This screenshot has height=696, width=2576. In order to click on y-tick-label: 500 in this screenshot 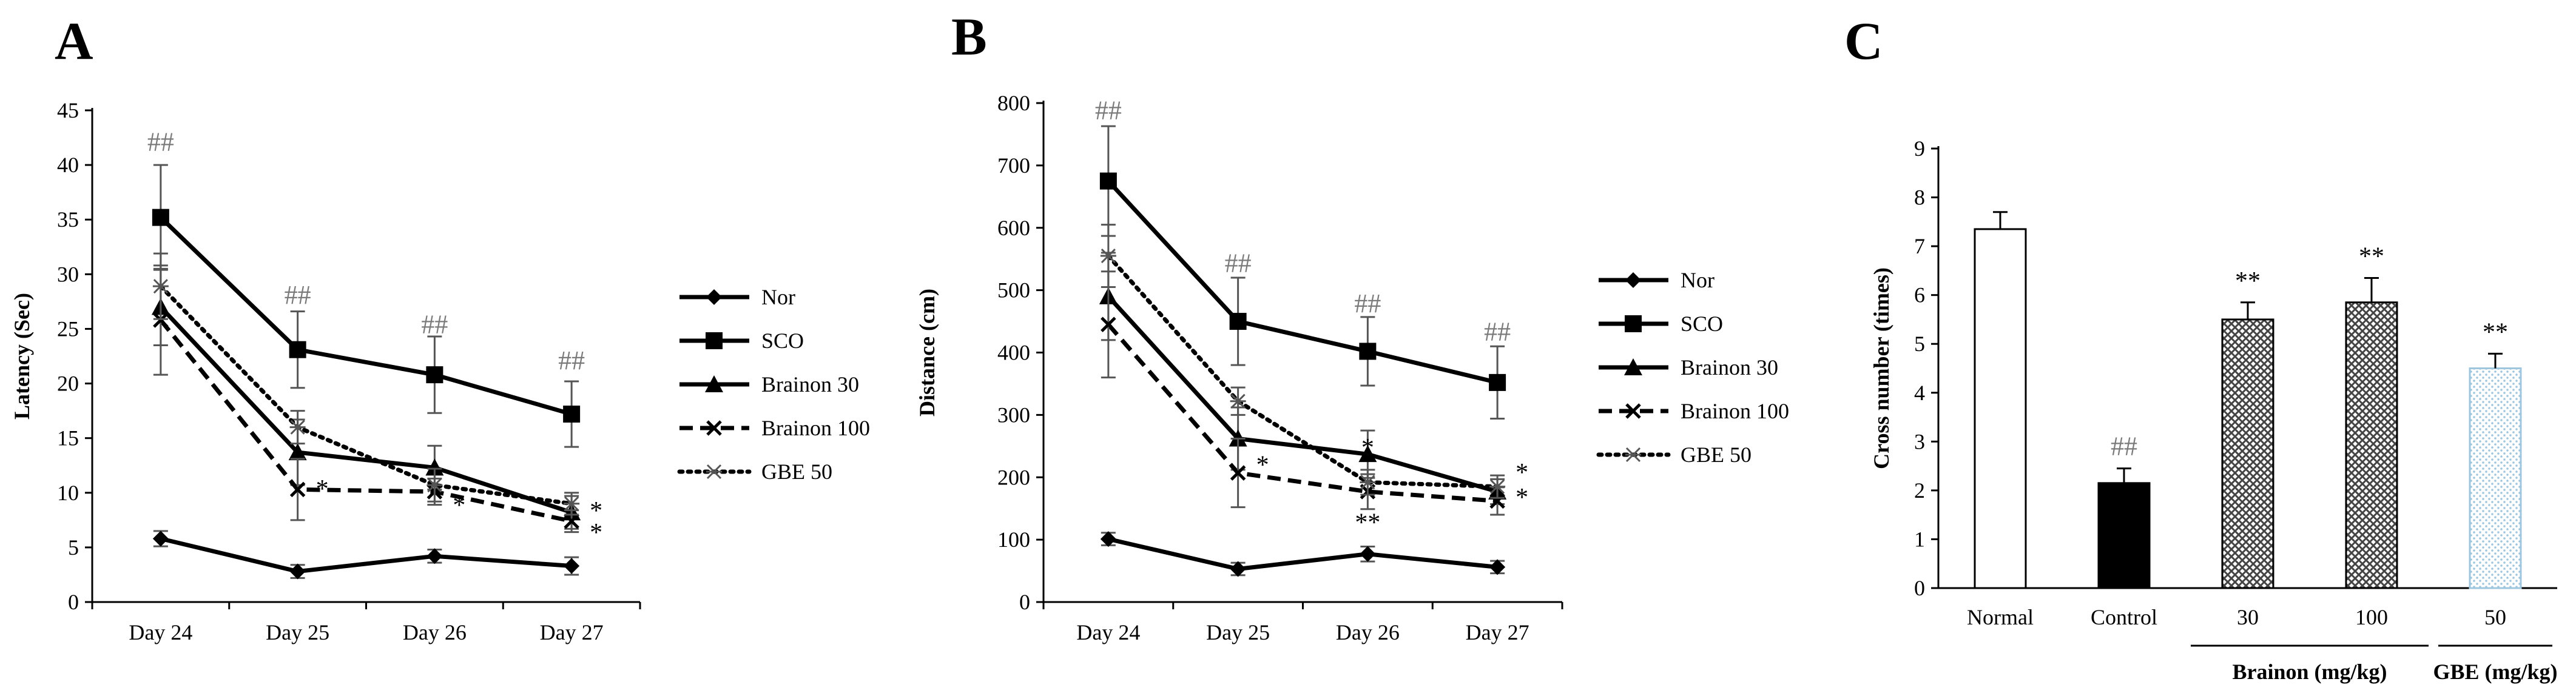, I will do `click(1014, 290)`.